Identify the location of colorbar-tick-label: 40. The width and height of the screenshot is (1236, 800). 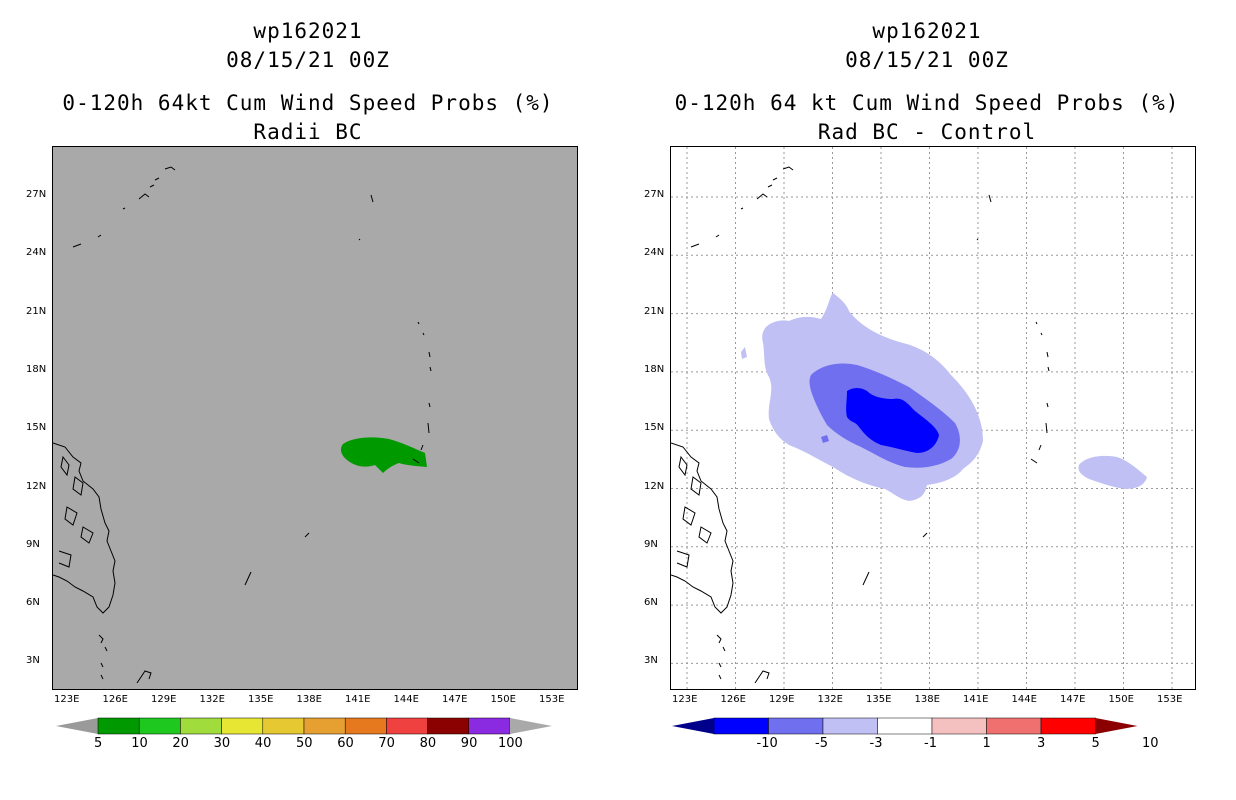
(263, 743).